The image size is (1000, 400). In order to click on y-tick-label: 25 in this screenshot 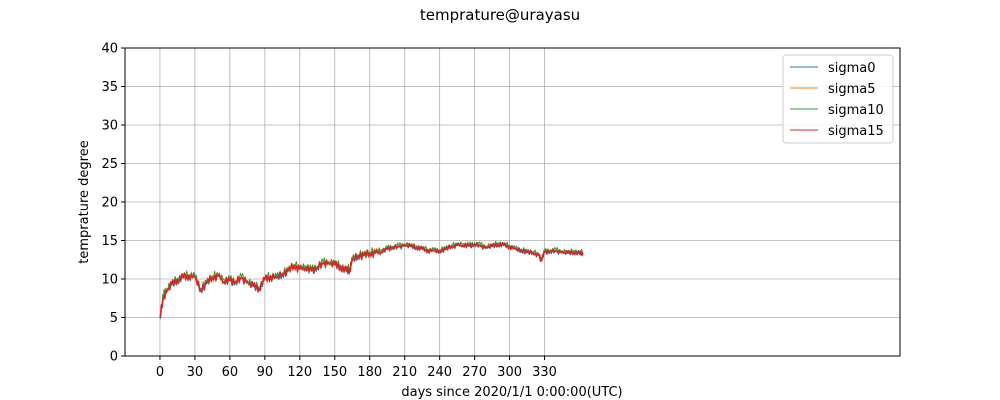, I will do `click(109, 164)`.